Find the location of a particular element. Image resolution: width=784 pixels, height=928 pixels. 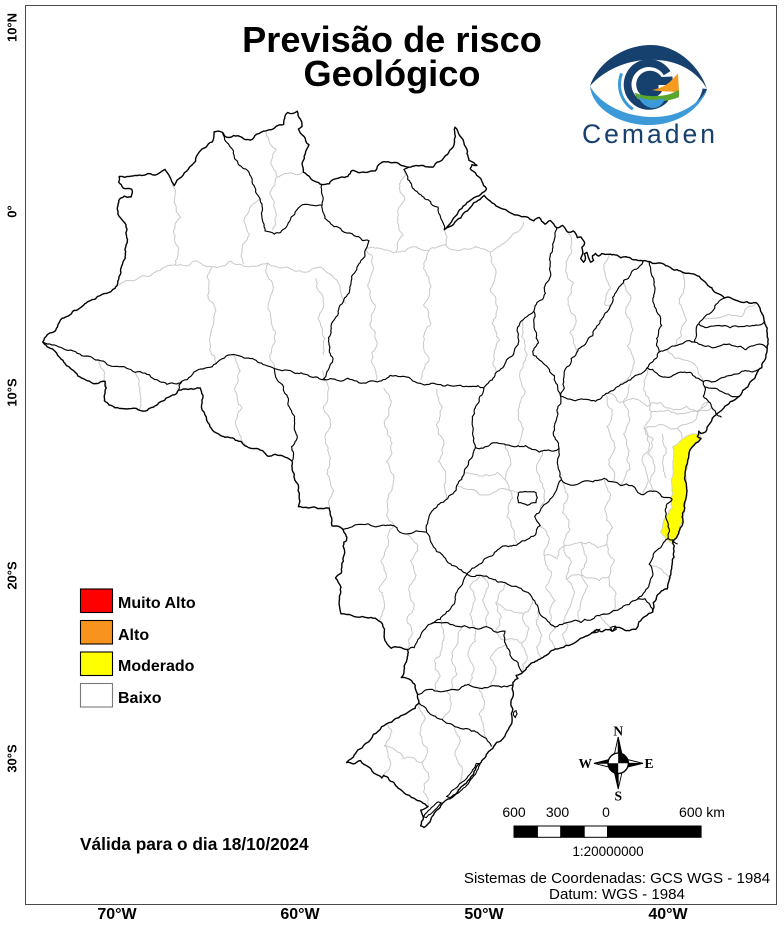

svg-text: E is located at coordinates (649, 763).